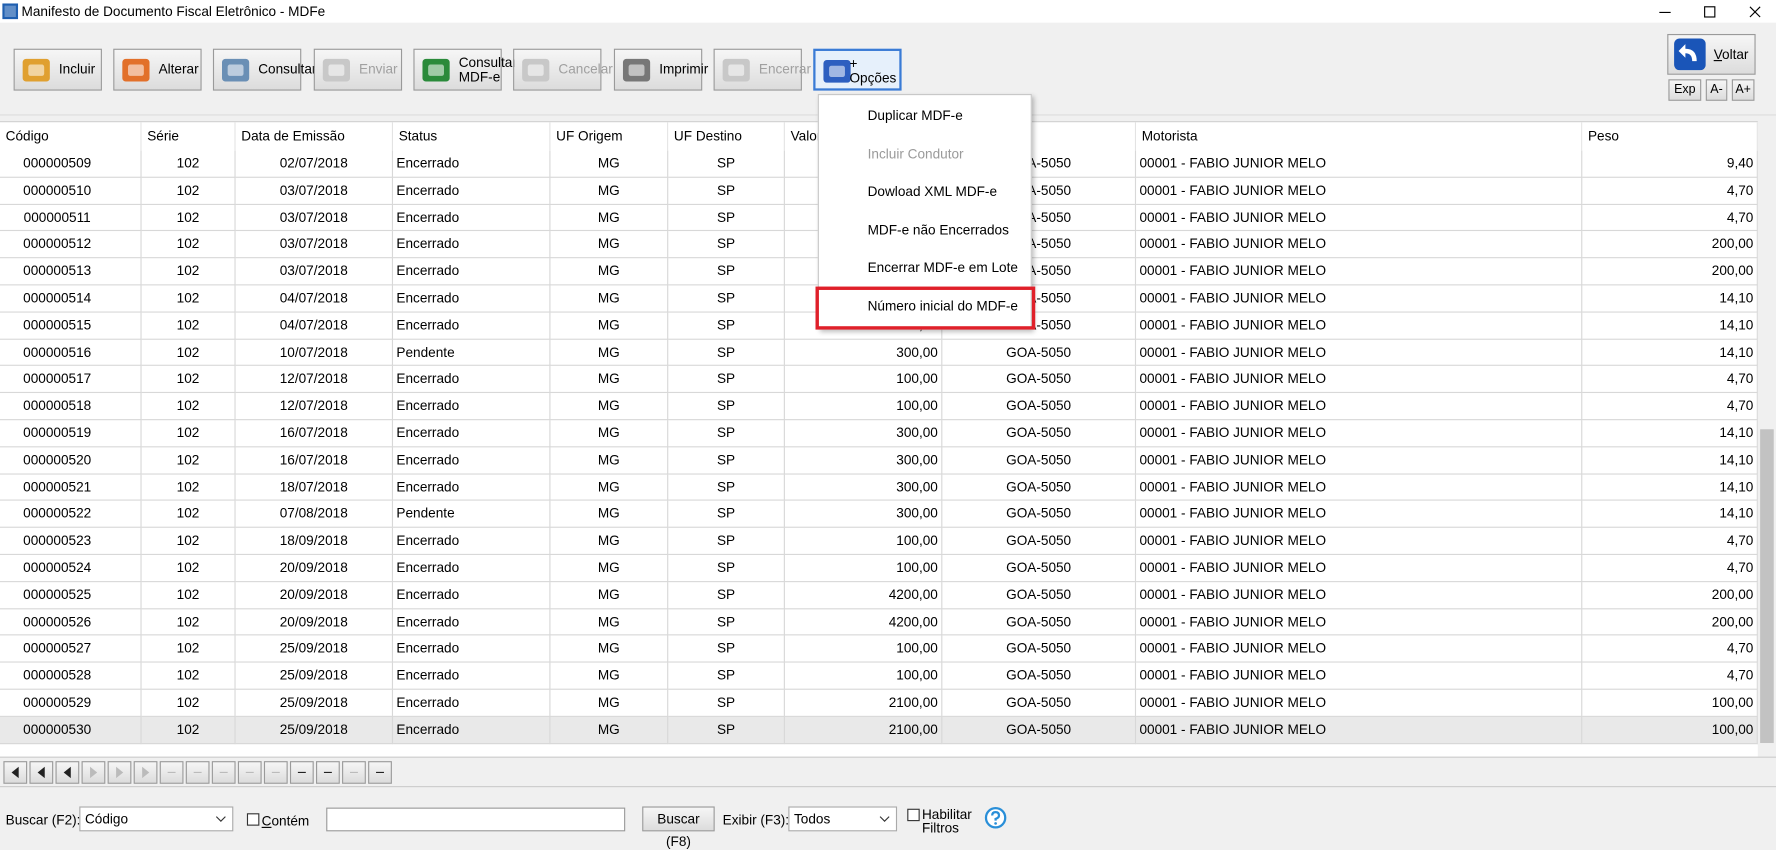  What do you see at coordinates (863, 622) in the screenshot?
I see `table-cell: 4200,00` at bounding box center [863, 622].